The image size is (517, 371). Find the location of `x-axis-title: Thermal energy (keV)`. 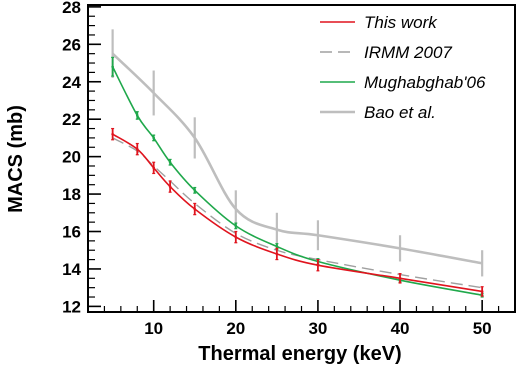

x-axis-title: Thermal energy (keV) is located at coordinates (299, 354).